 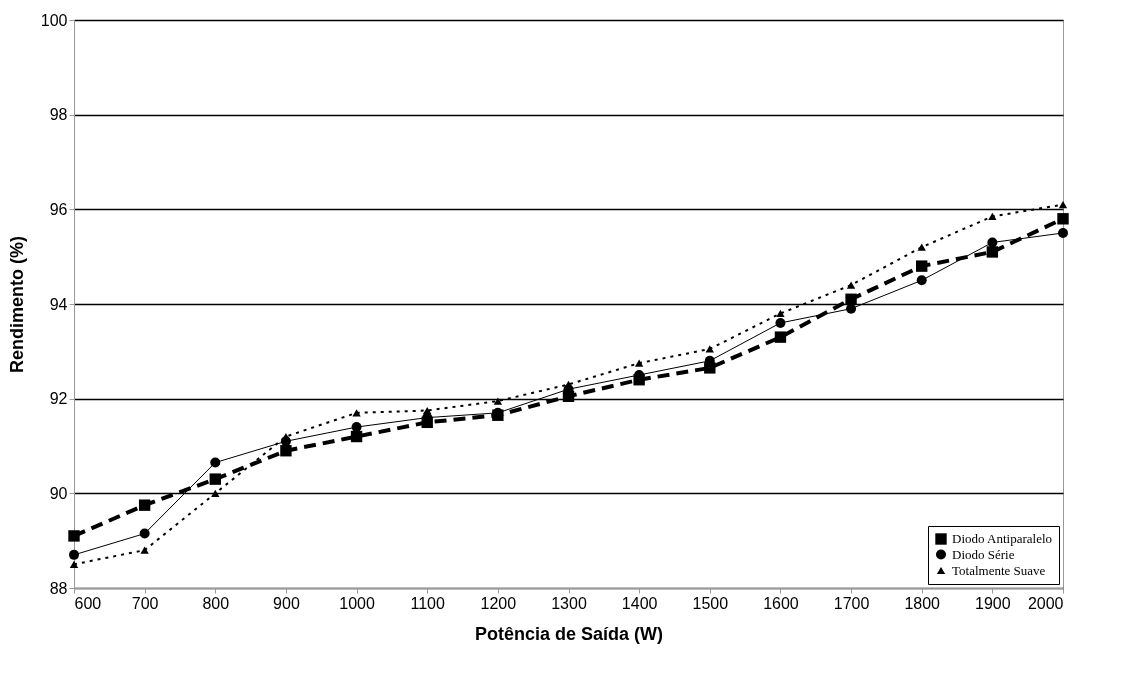 What do you see at coordinates (58, 115) in the screenshot?
I see `y-tick-label: 98` at bounding box center [58, 115].